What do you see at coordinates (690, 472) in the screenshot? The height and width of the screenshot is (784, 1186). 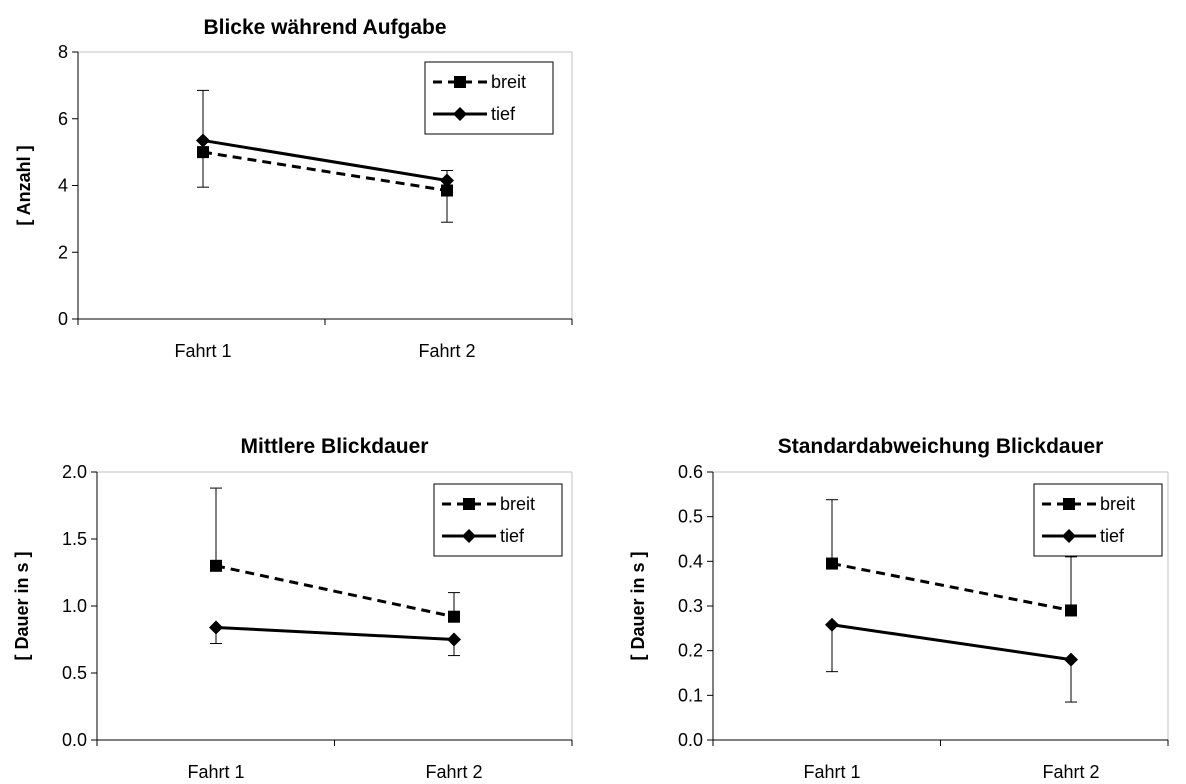 I see `y-tick-label: 0.6` at bounding box center [690, 472].